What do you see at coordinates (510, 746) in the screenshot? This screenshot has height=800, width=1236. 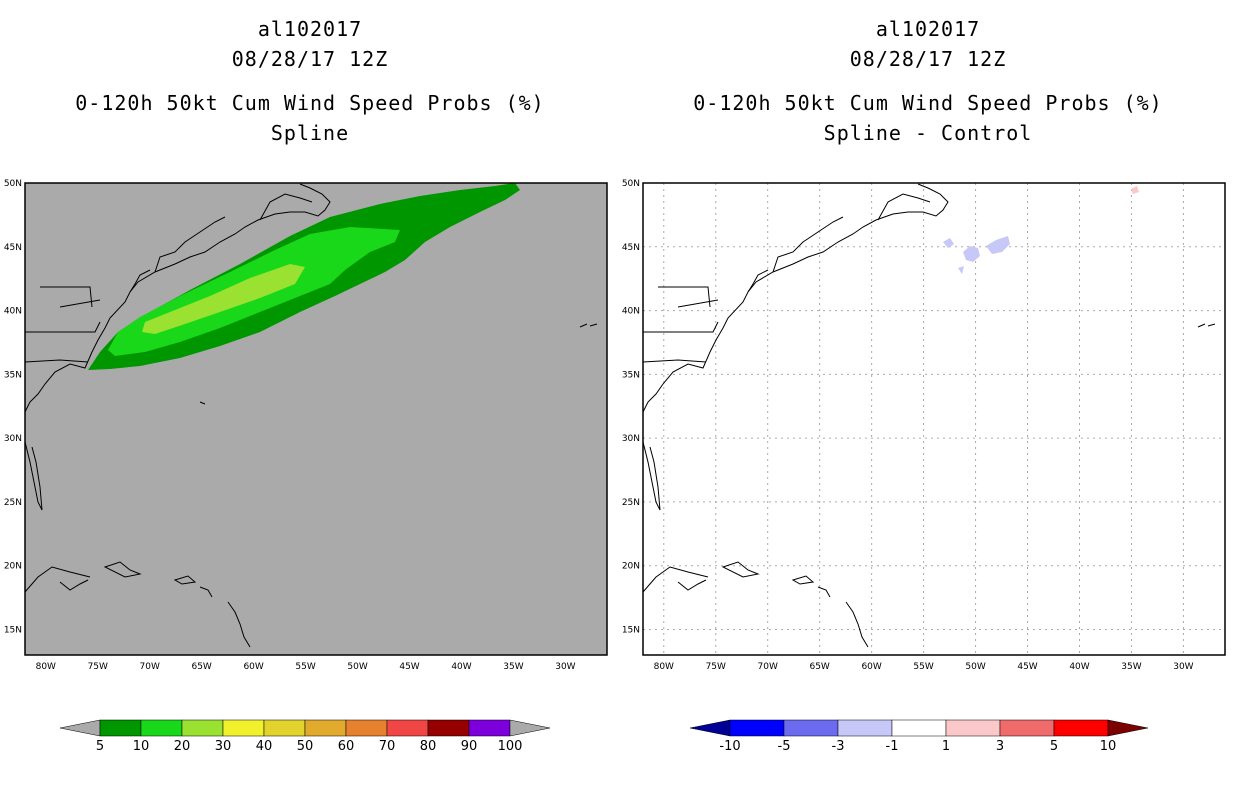 I see `colorbar-label: 100` at bounding box center [510, 746].